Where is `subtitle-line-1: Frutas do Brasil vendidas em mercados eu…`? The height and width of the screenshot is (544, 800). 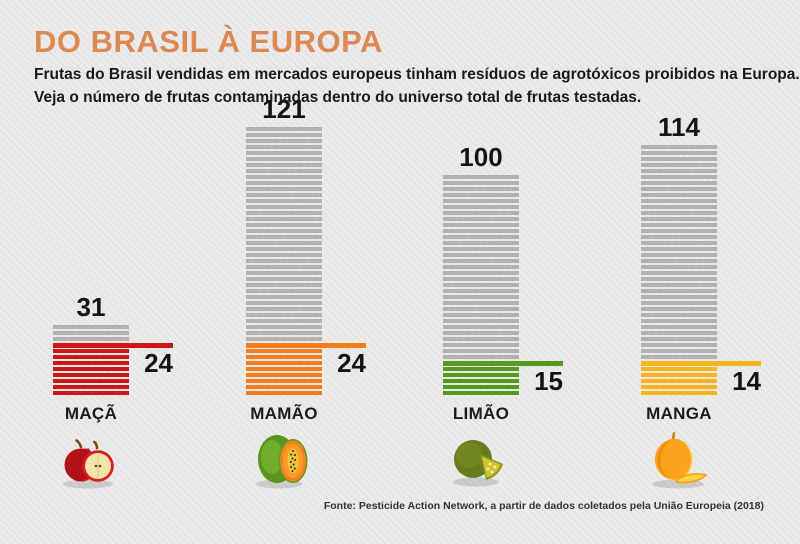 subtitle-line-1: Frutas do Brasil vendidas em mercados eu… is located at coordinates (417, 74).